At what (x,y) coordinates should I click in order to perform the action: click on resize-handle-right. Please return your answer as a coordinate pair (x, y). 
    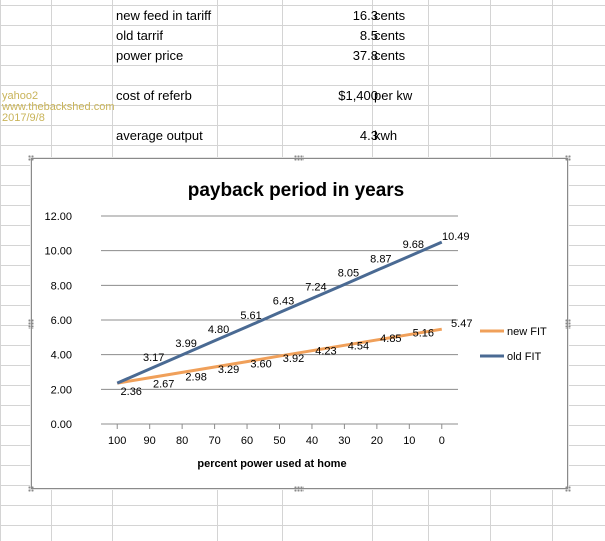
    Looking at the image, I should click on (568, 324).